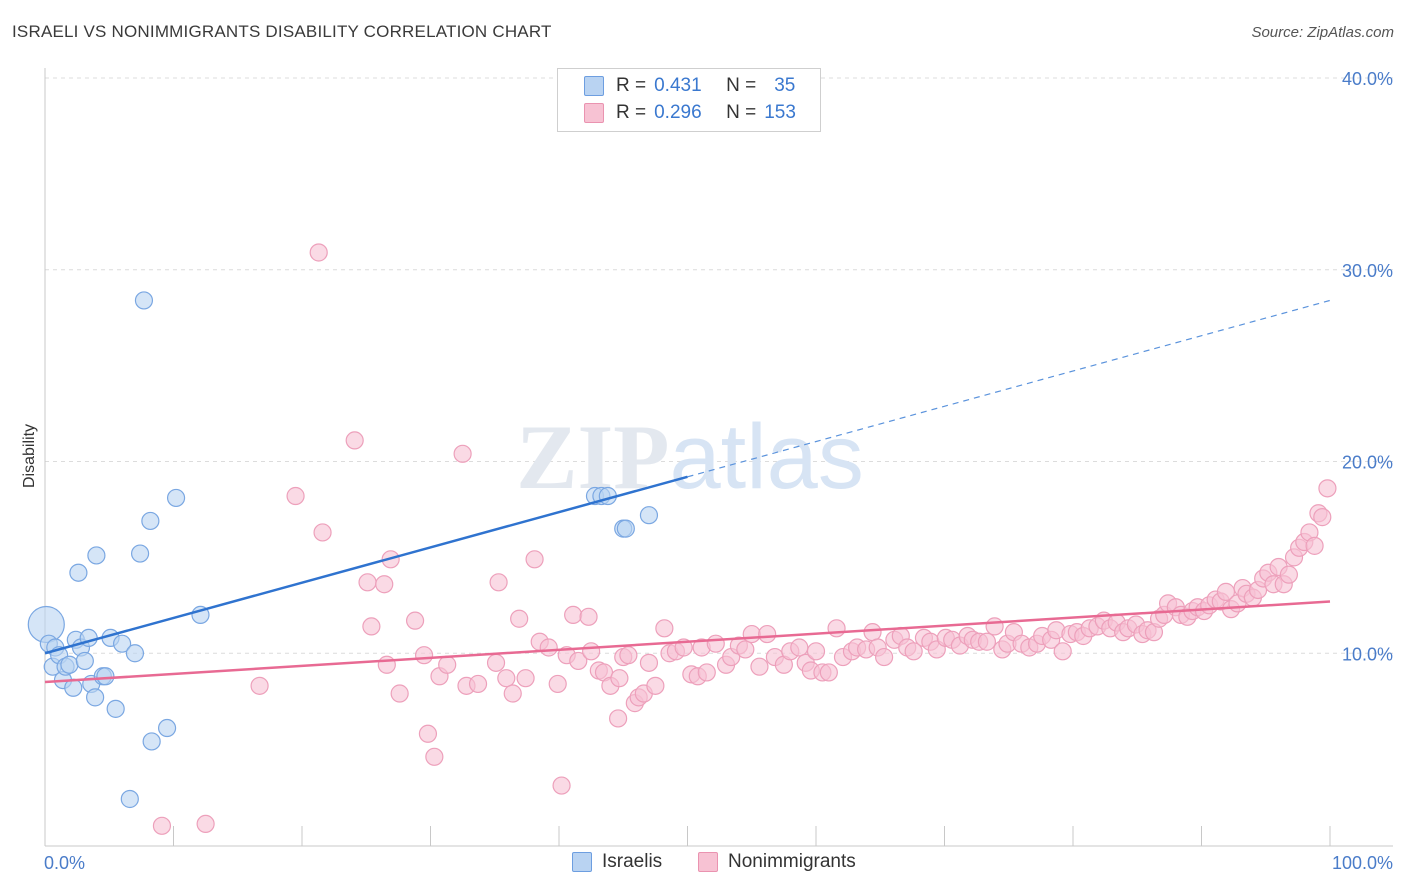 The width and height of the screenshot is (1406, 892). Describe the element at coordinates (1367, 79) in the screenshot. I see `y-tick-label: 40.0%` at that location.